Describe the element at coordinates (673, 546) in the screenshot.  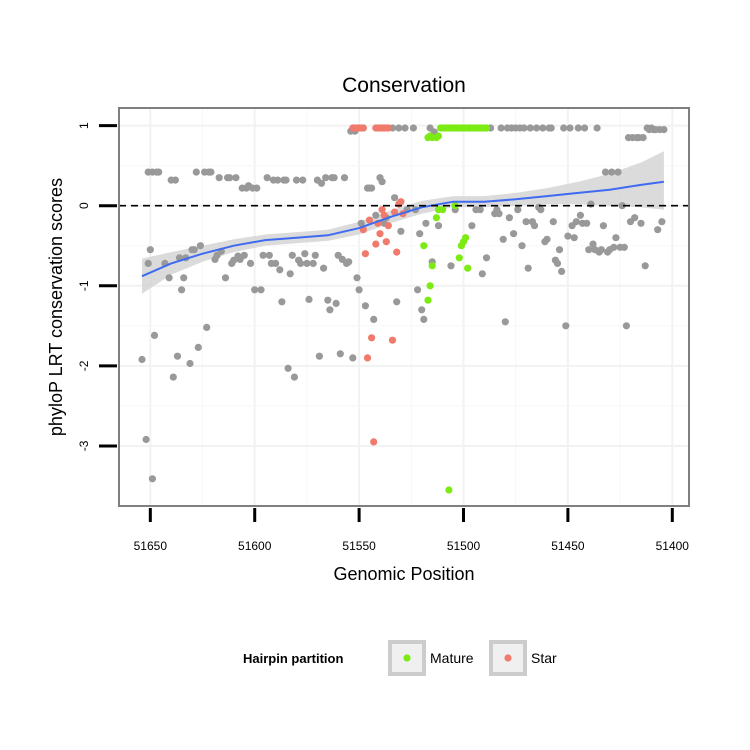
I see `x-tick-label: 51400` at that location.